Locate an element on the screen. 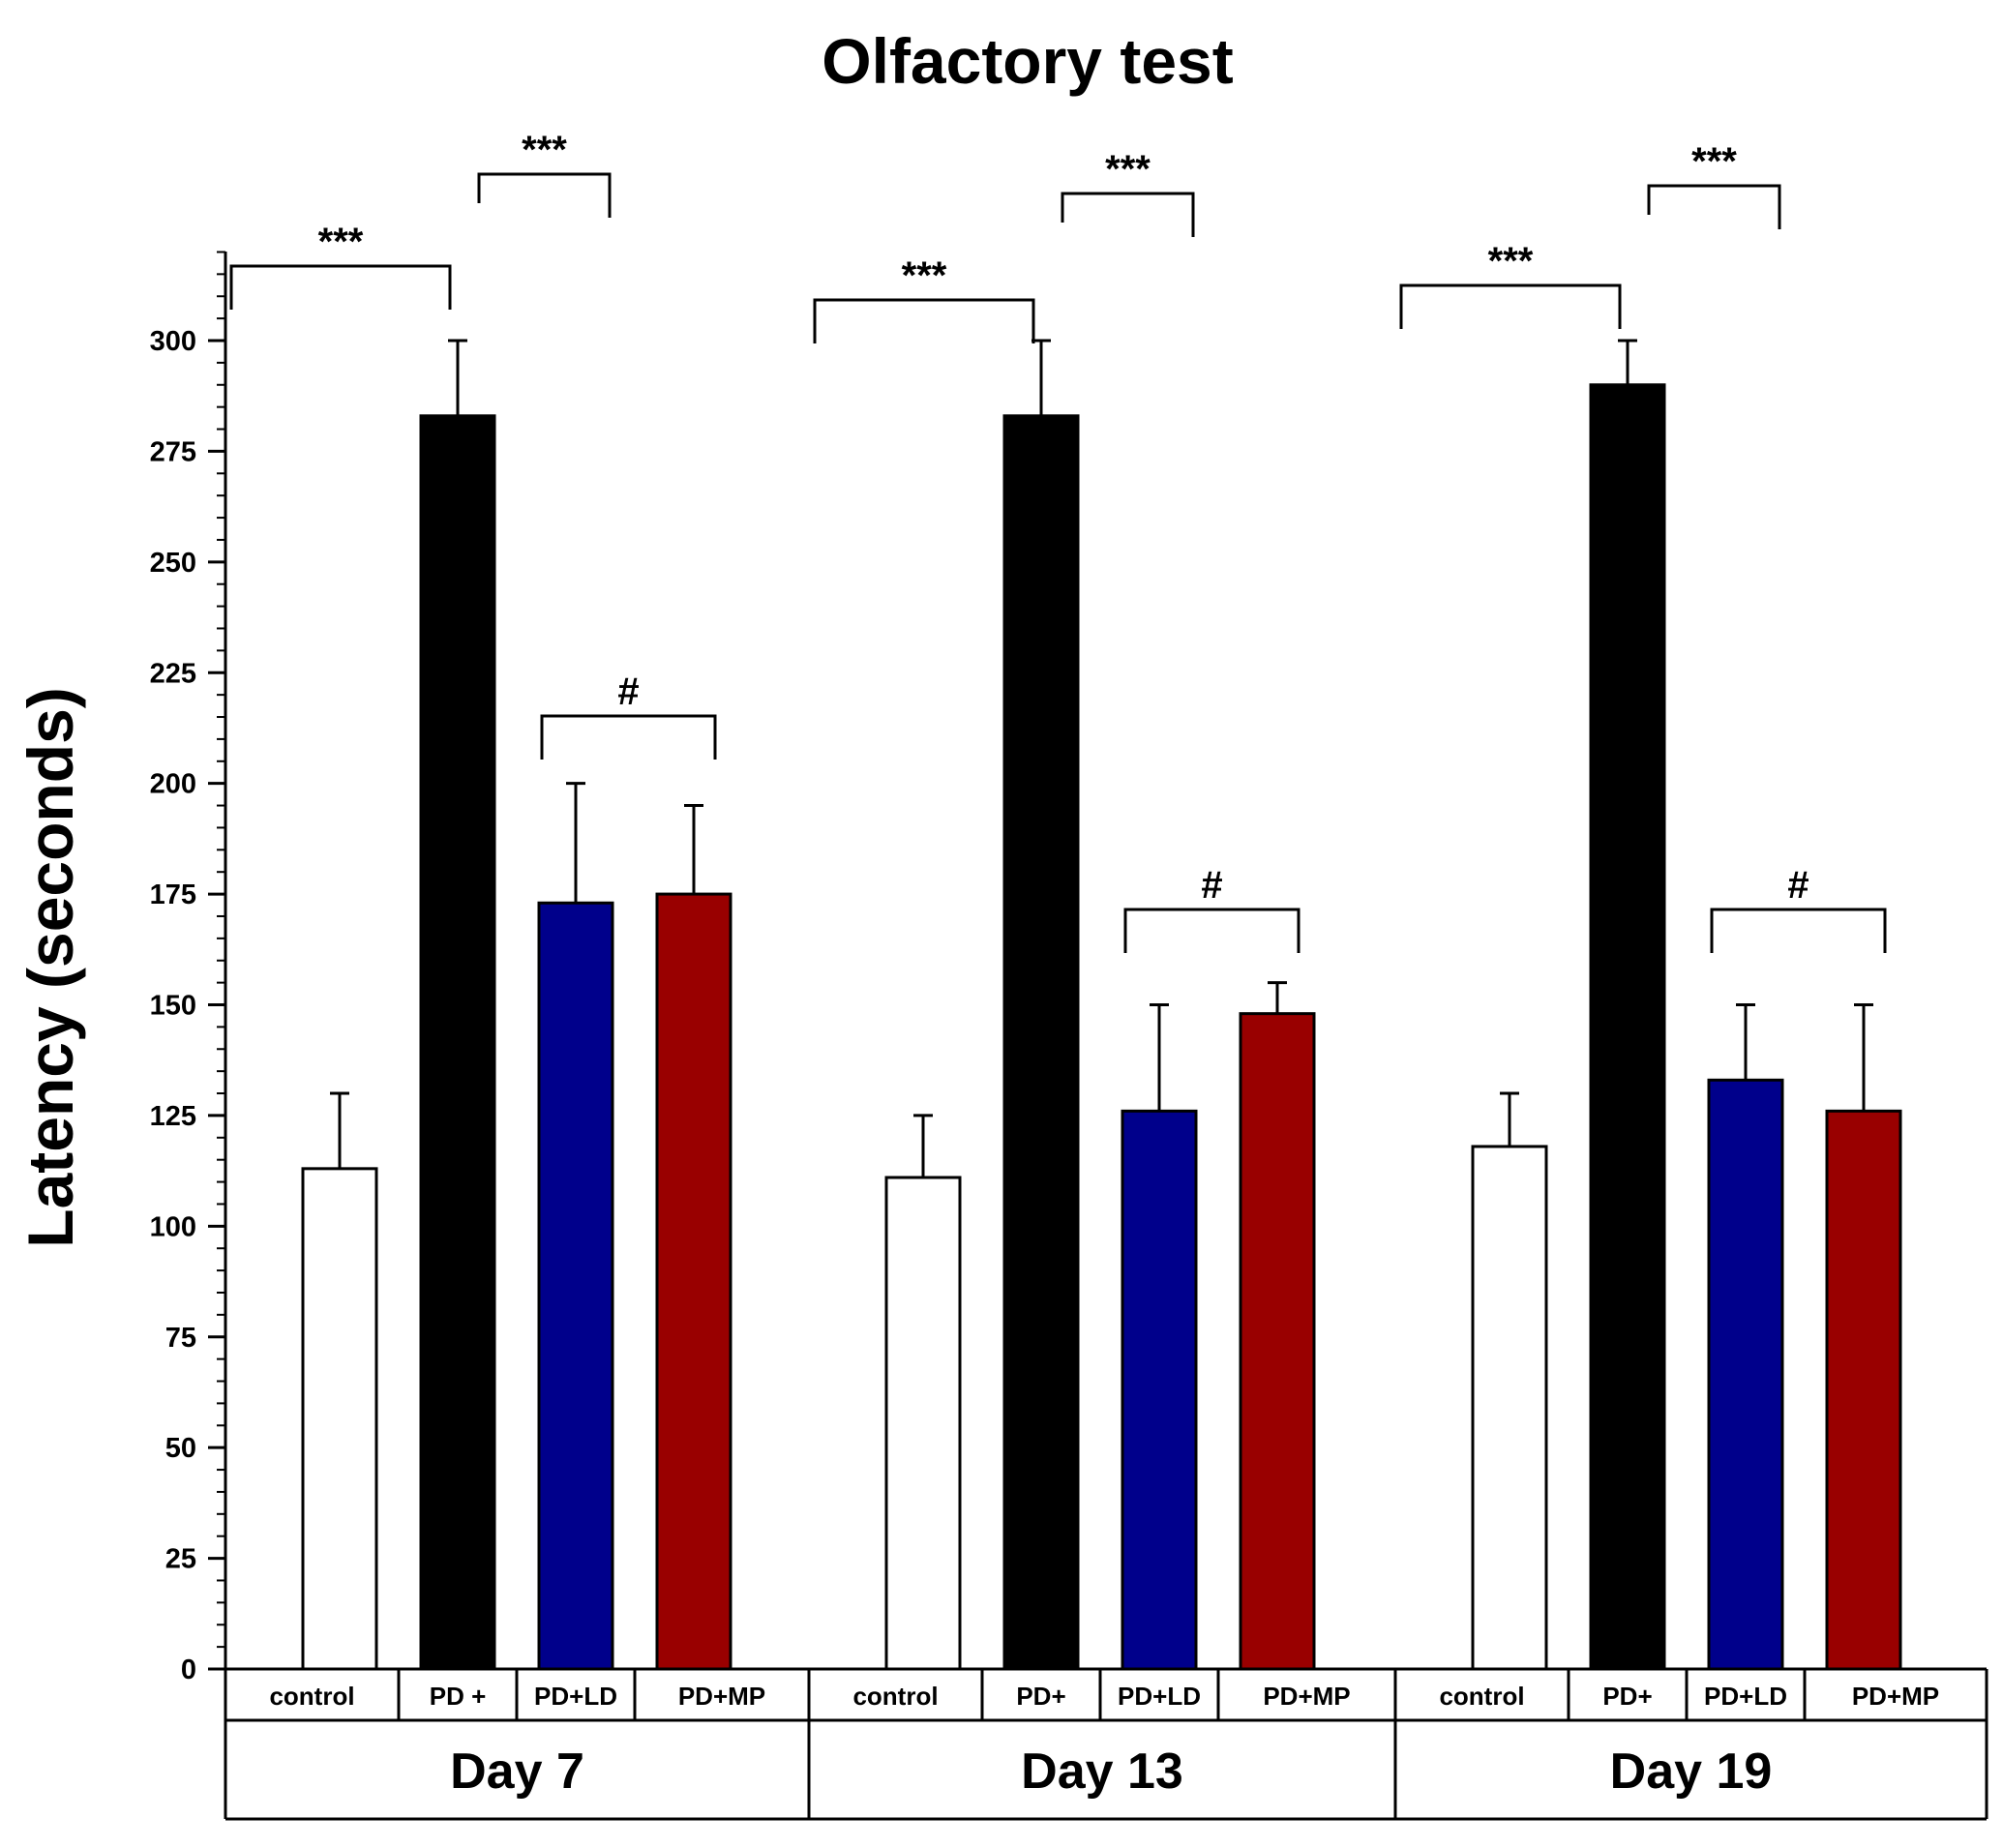 The height and width of the screenshot is (1848, 2003). y-tick-label: 300 is located at coordinates (173, 341).